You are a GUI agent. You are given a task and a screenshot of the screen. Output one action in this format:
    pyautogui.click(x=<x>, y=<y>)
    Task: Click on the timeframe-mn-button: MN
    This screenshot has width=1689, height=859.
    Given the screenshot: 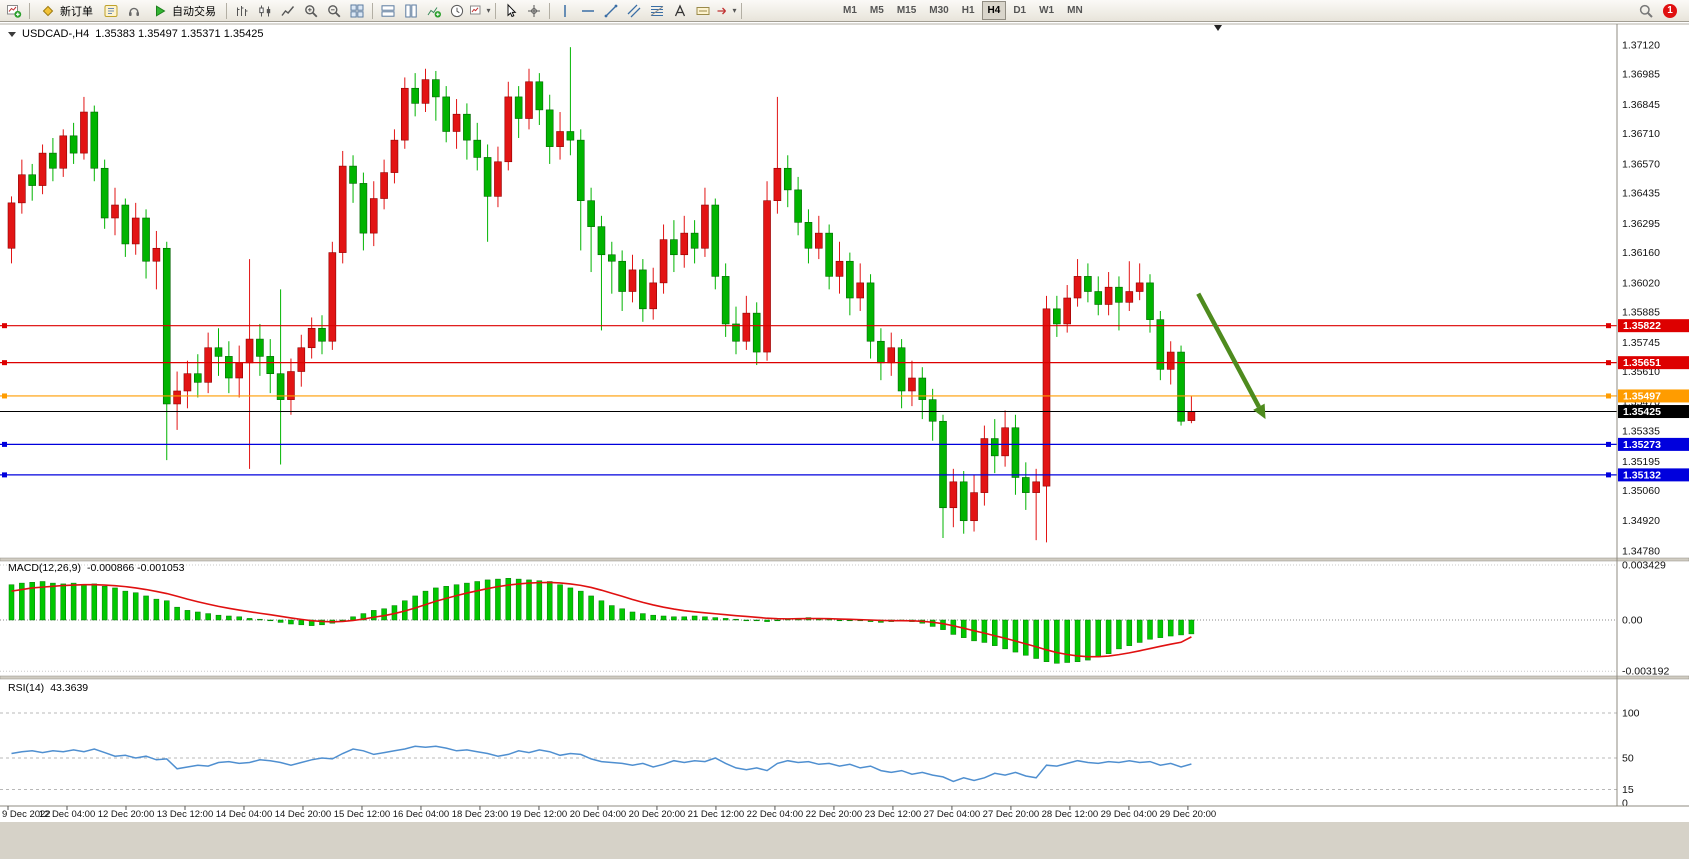 What is the action you would take?
    pyautogui.click(x=1075, y=10)
    